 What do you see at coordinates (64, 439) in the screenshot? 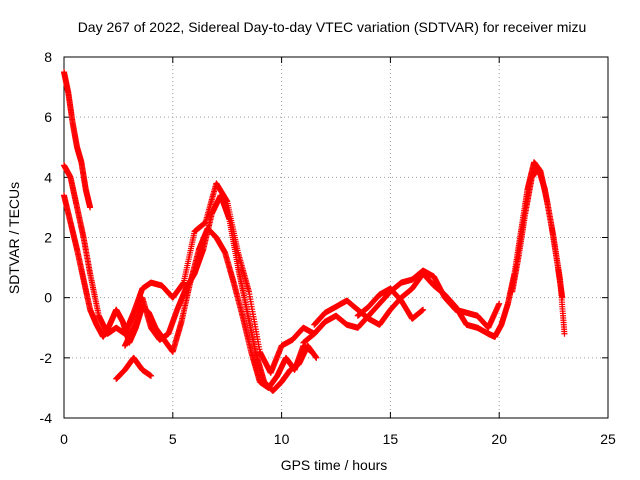
I see `x-tick-label: 0` at bounding box center [64, 439].